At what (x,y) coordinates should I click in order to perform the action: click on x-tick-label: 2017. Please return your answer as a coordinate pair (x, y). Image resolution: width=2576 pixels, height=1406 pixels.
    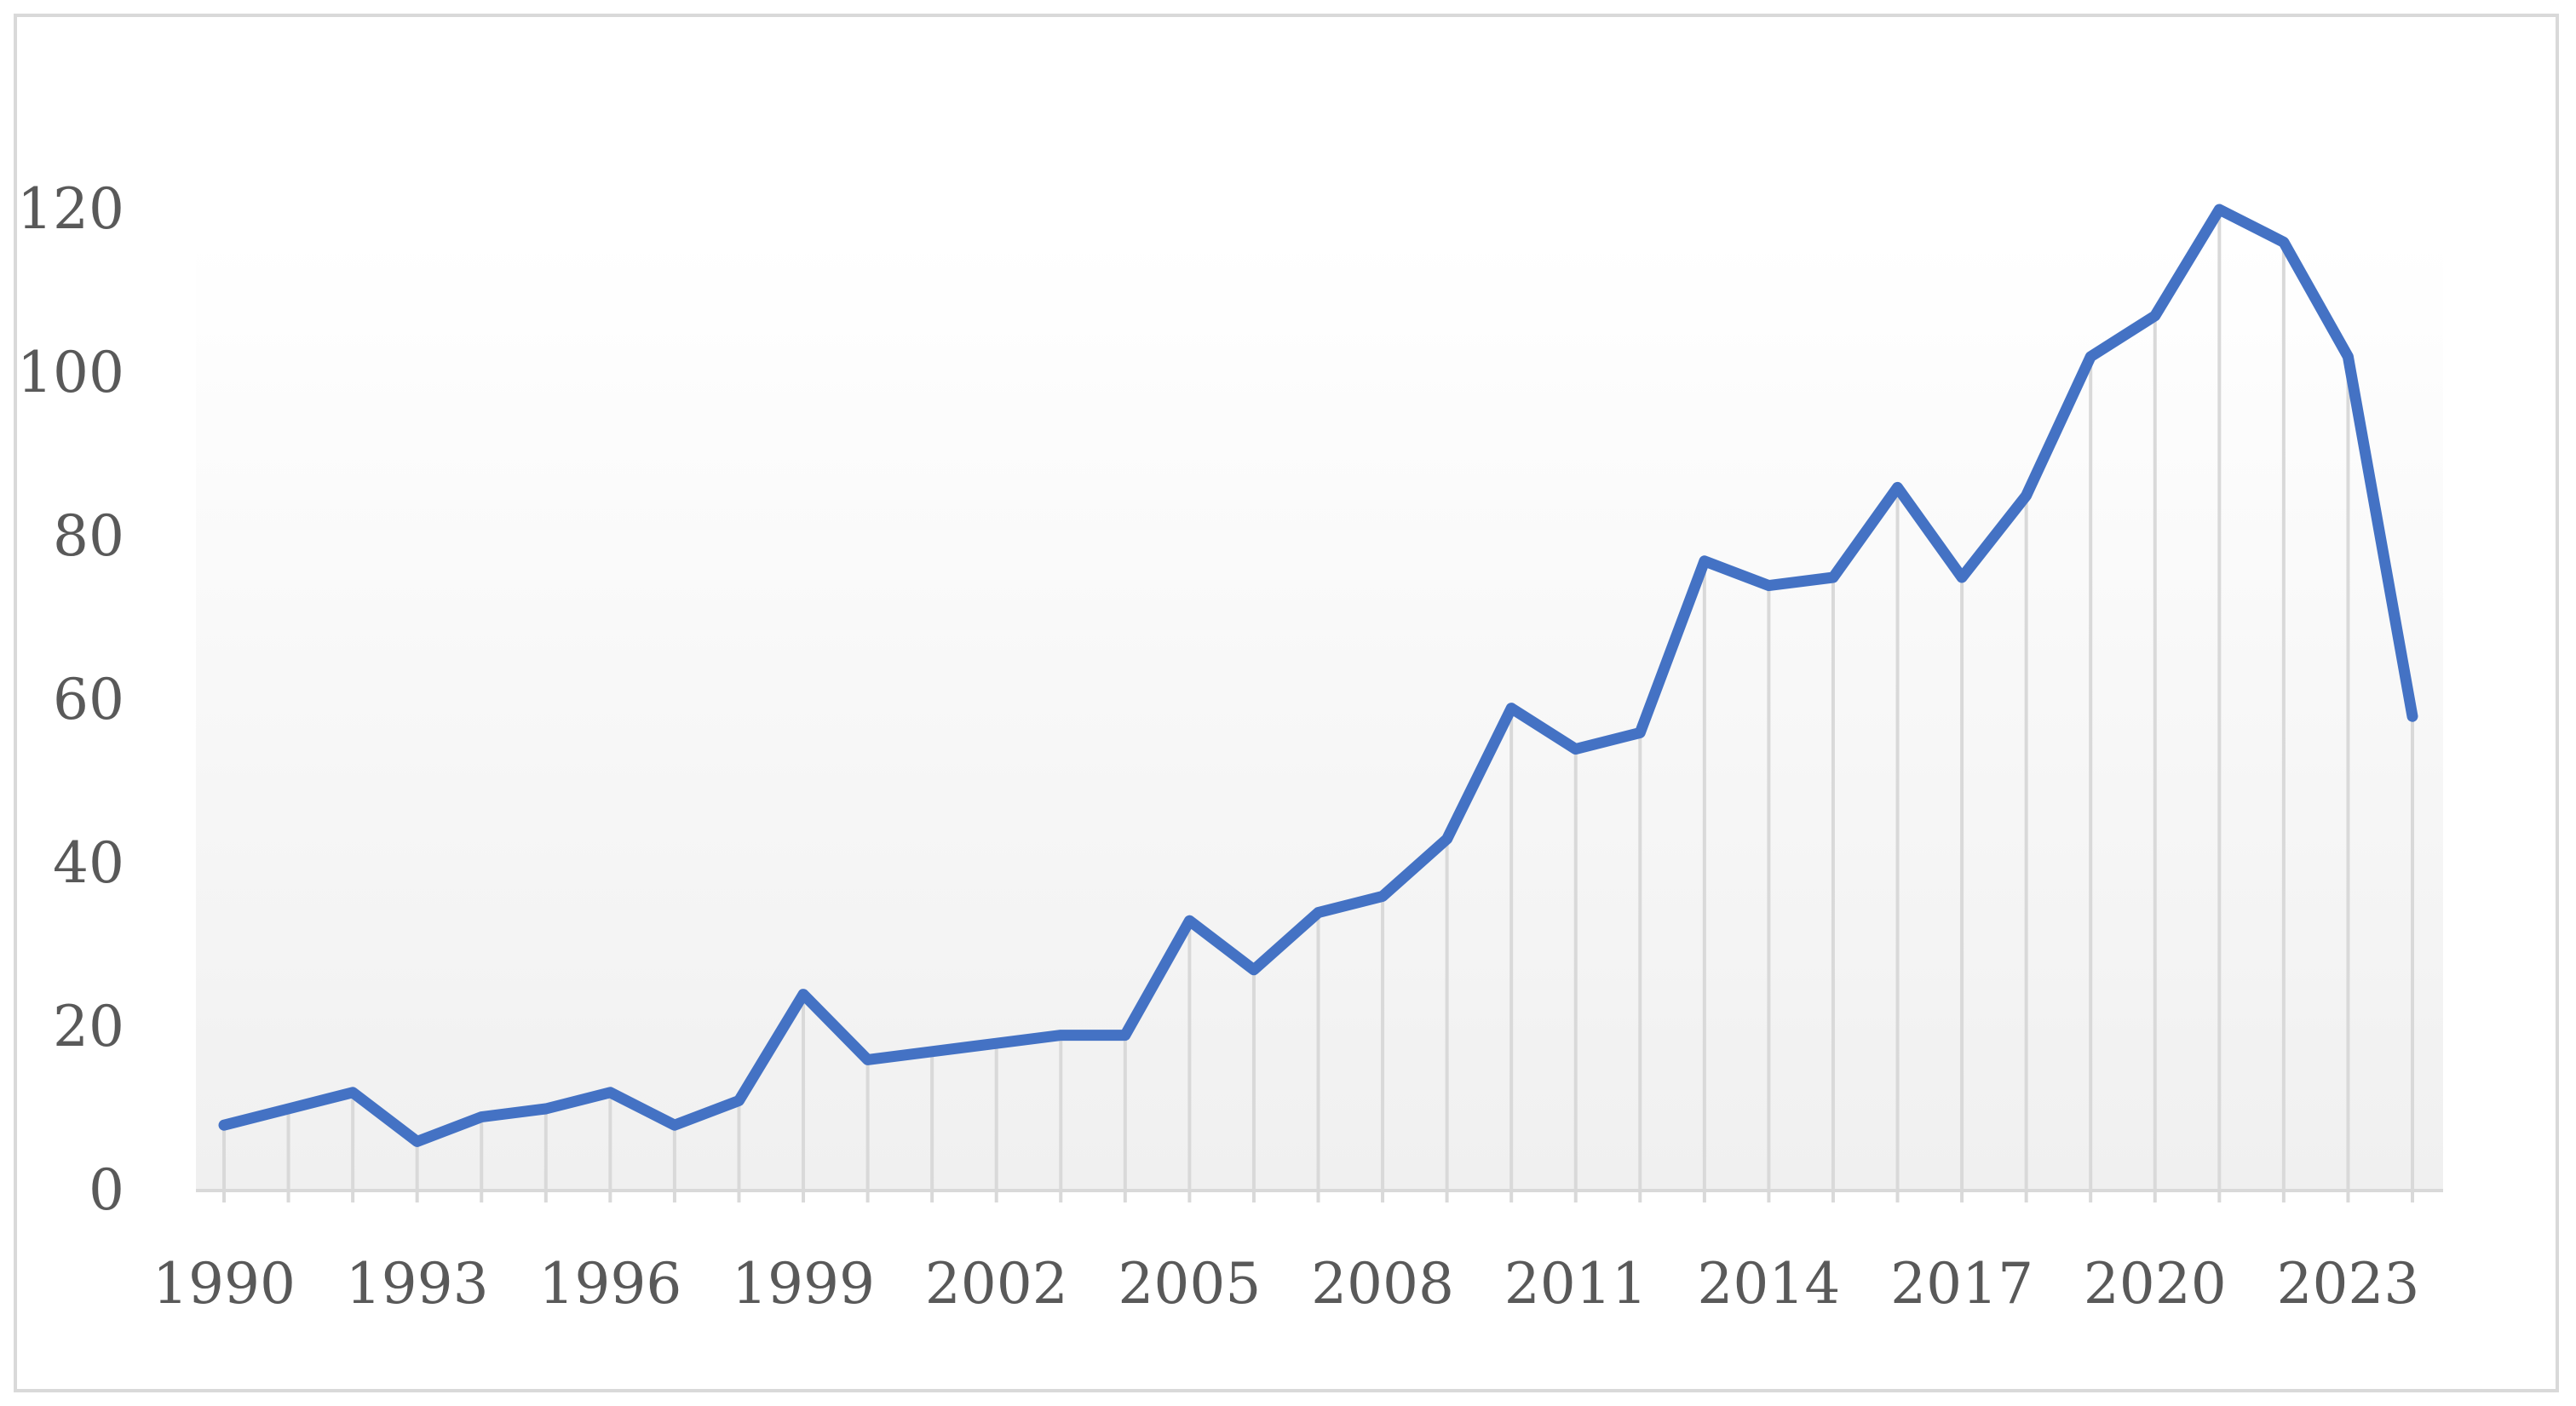
    Looking at the image, I should click on (1962, 1284).